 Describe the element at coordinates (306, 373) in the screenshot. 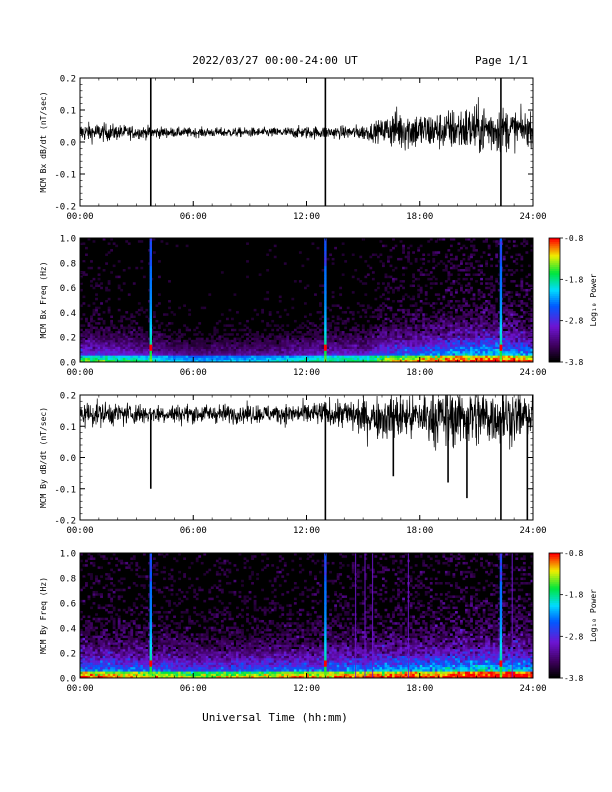

I see `x-tick-label: 12:00` at that location.